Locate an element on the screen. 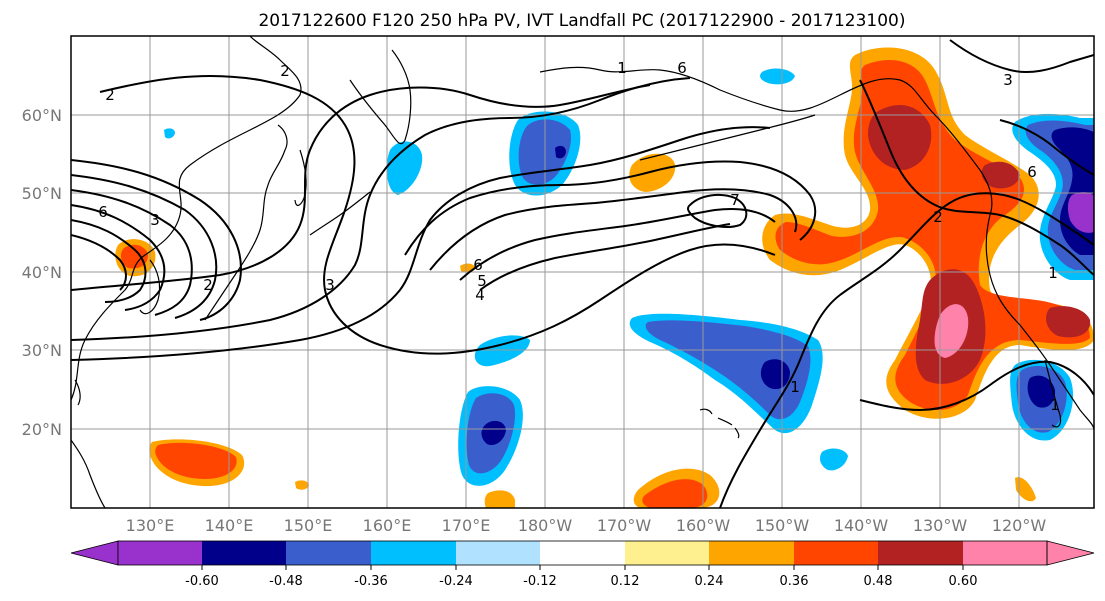 Image resolution: width=1105 pixels, height=601 pixels. colorbar-tick-label: -0.12 is located at coordinates (540, 581).